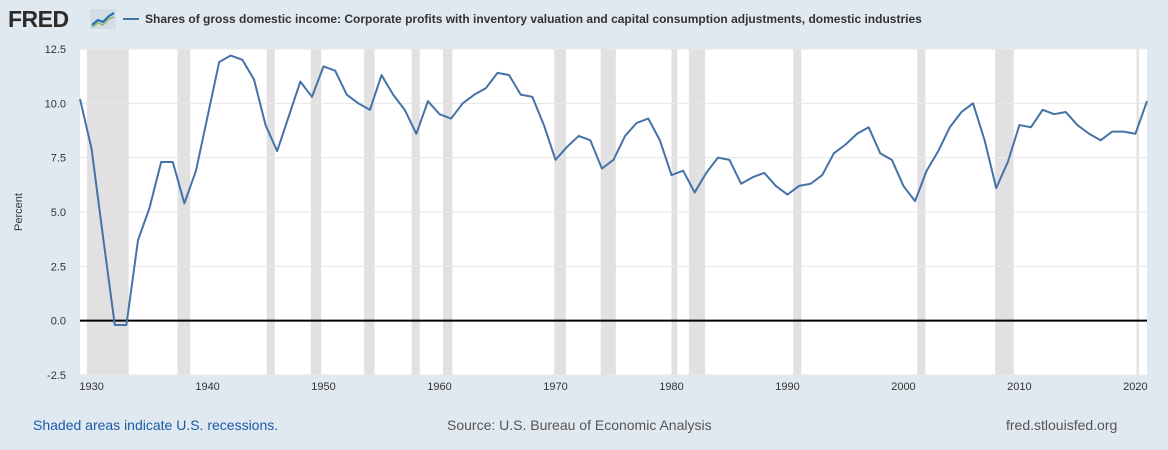 This screenshot has width=1168, height=450. What do you see at coordinates (1019, 387) in the screenshot?
I see `x-tick-label: 2010` at bounding box center [1019, 387].